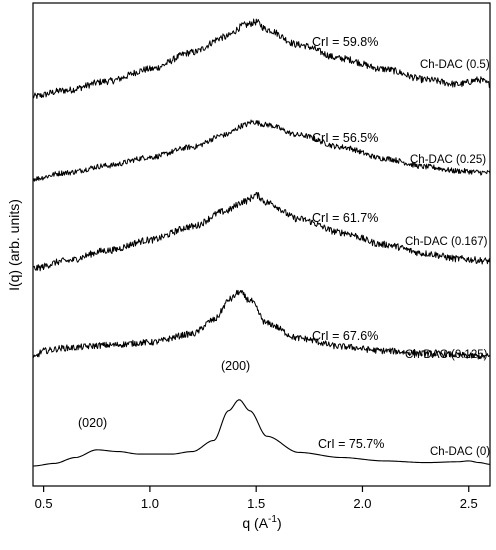  What do you see at coordinates (460, 452) in the screenshot?
I see `series-label-4: Ch-DAC (0)` at bounding box center [460, 452].